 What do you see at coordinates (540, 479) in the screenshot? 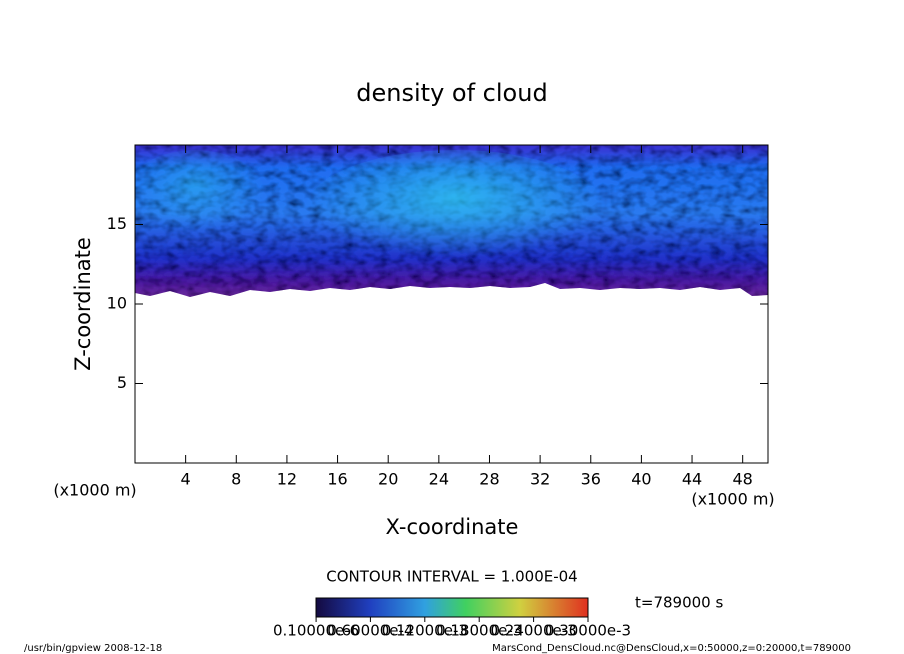
I see `x-tick-label: 32` at bounding box center [540, 479].